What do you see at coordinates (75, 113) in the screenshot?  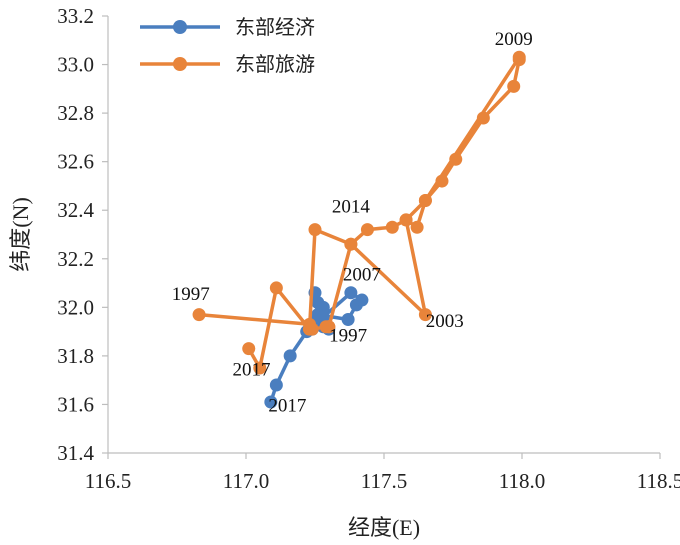 I see `y-tick-label: 32.8` at bounding box center [75, 113].